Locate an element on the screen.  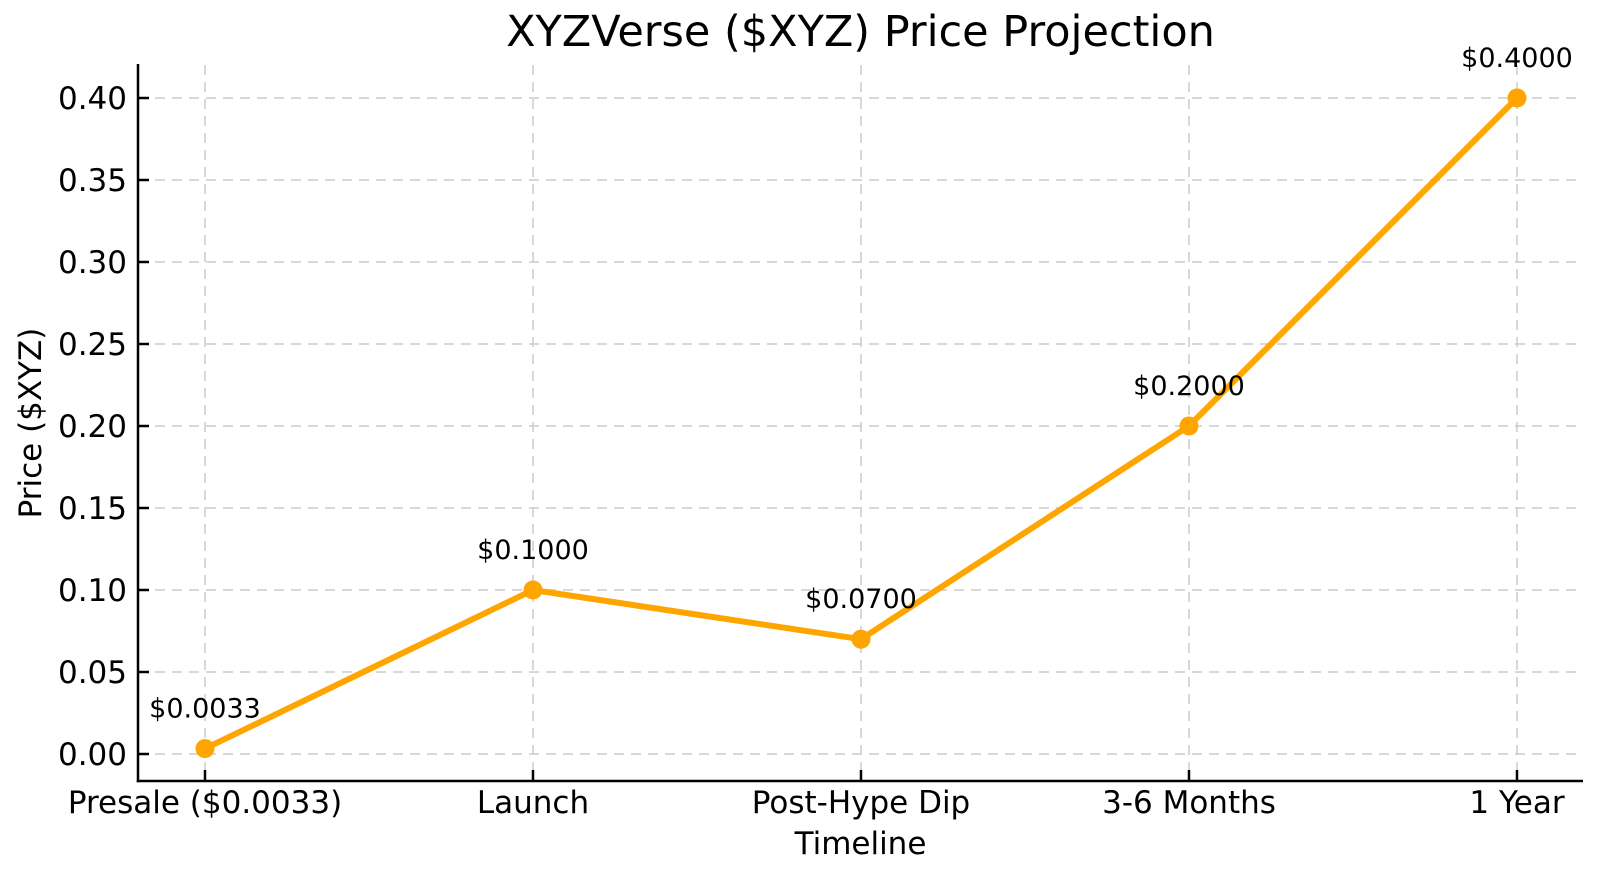
y-tick-label: 0.20 is located at coordinates (92, 427).